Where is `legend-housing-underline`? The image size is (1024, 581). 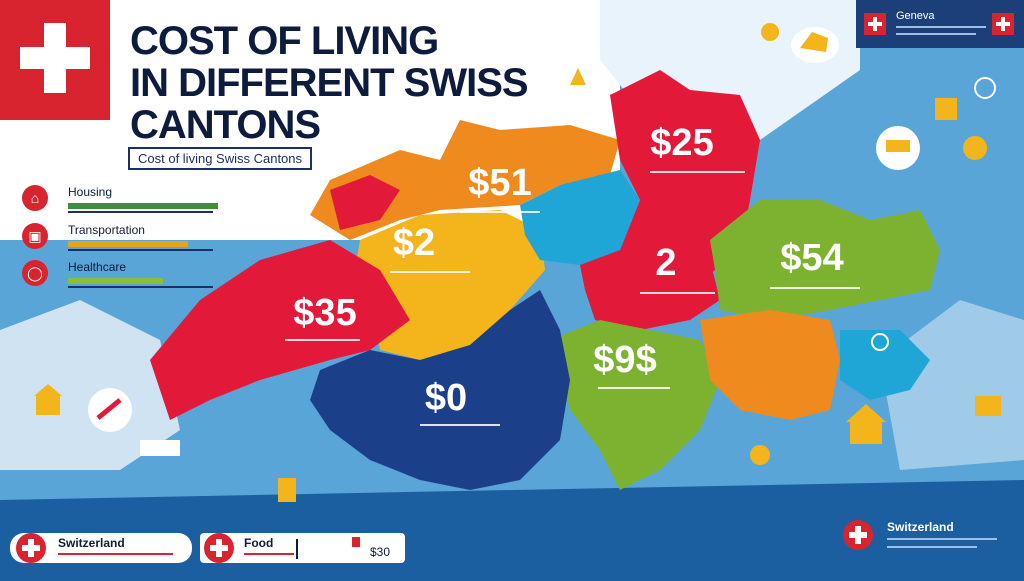
legend-housing-underline is located at coordinates (140, 212).